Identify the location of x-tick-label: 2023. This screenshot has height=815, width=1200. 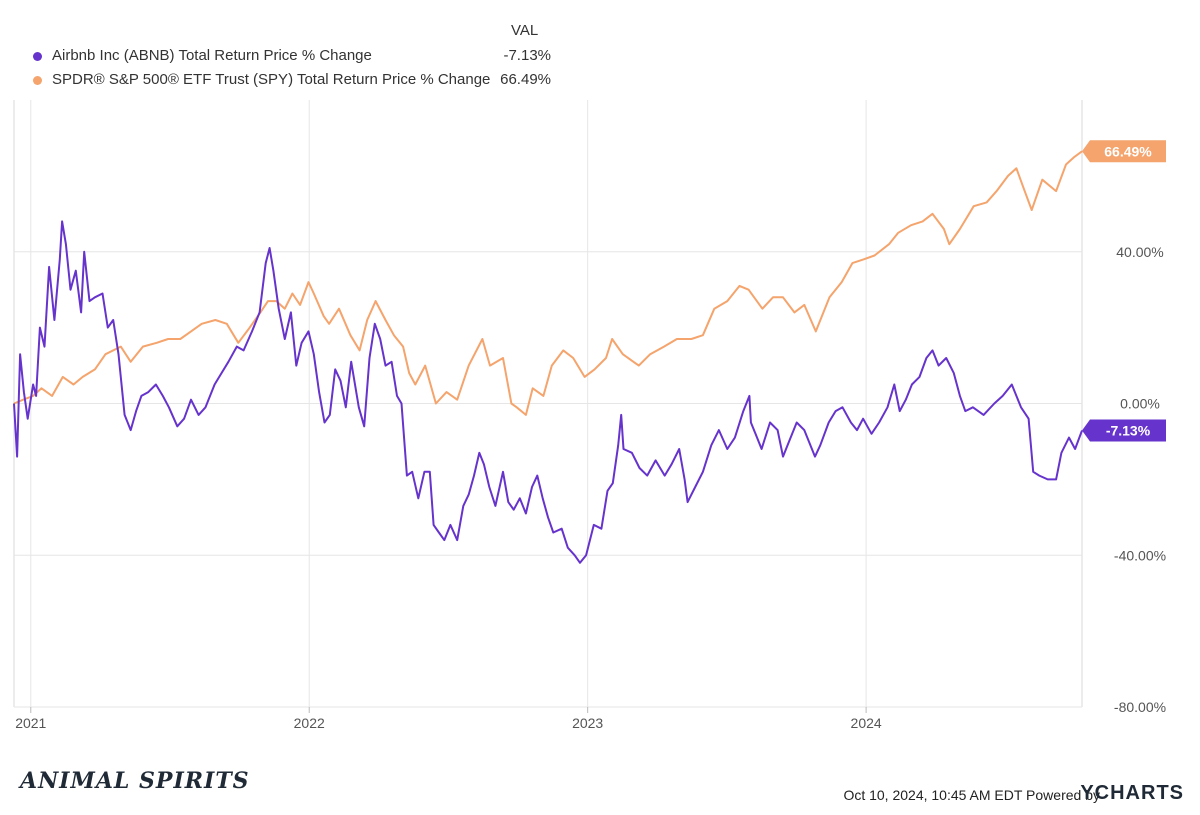
(587, 723).